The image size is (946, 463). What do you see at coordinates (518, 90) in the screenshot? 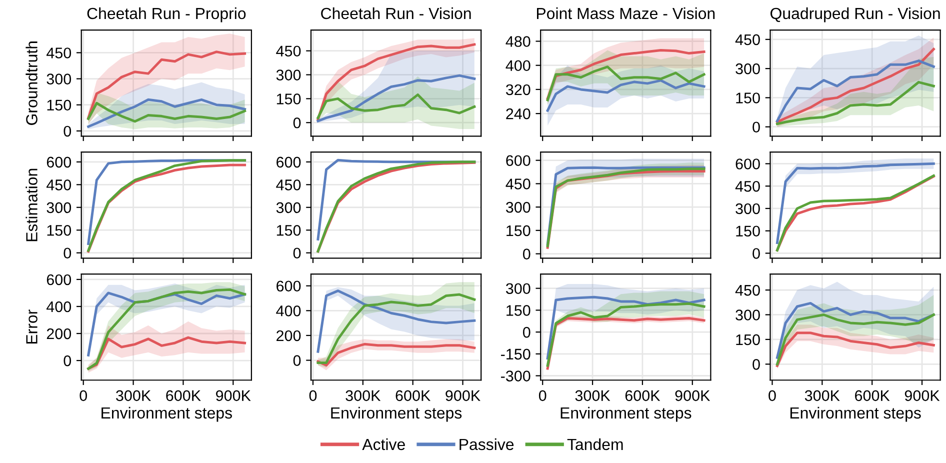
I see `y-tick-label: 320` at bounding box center [518, 90].